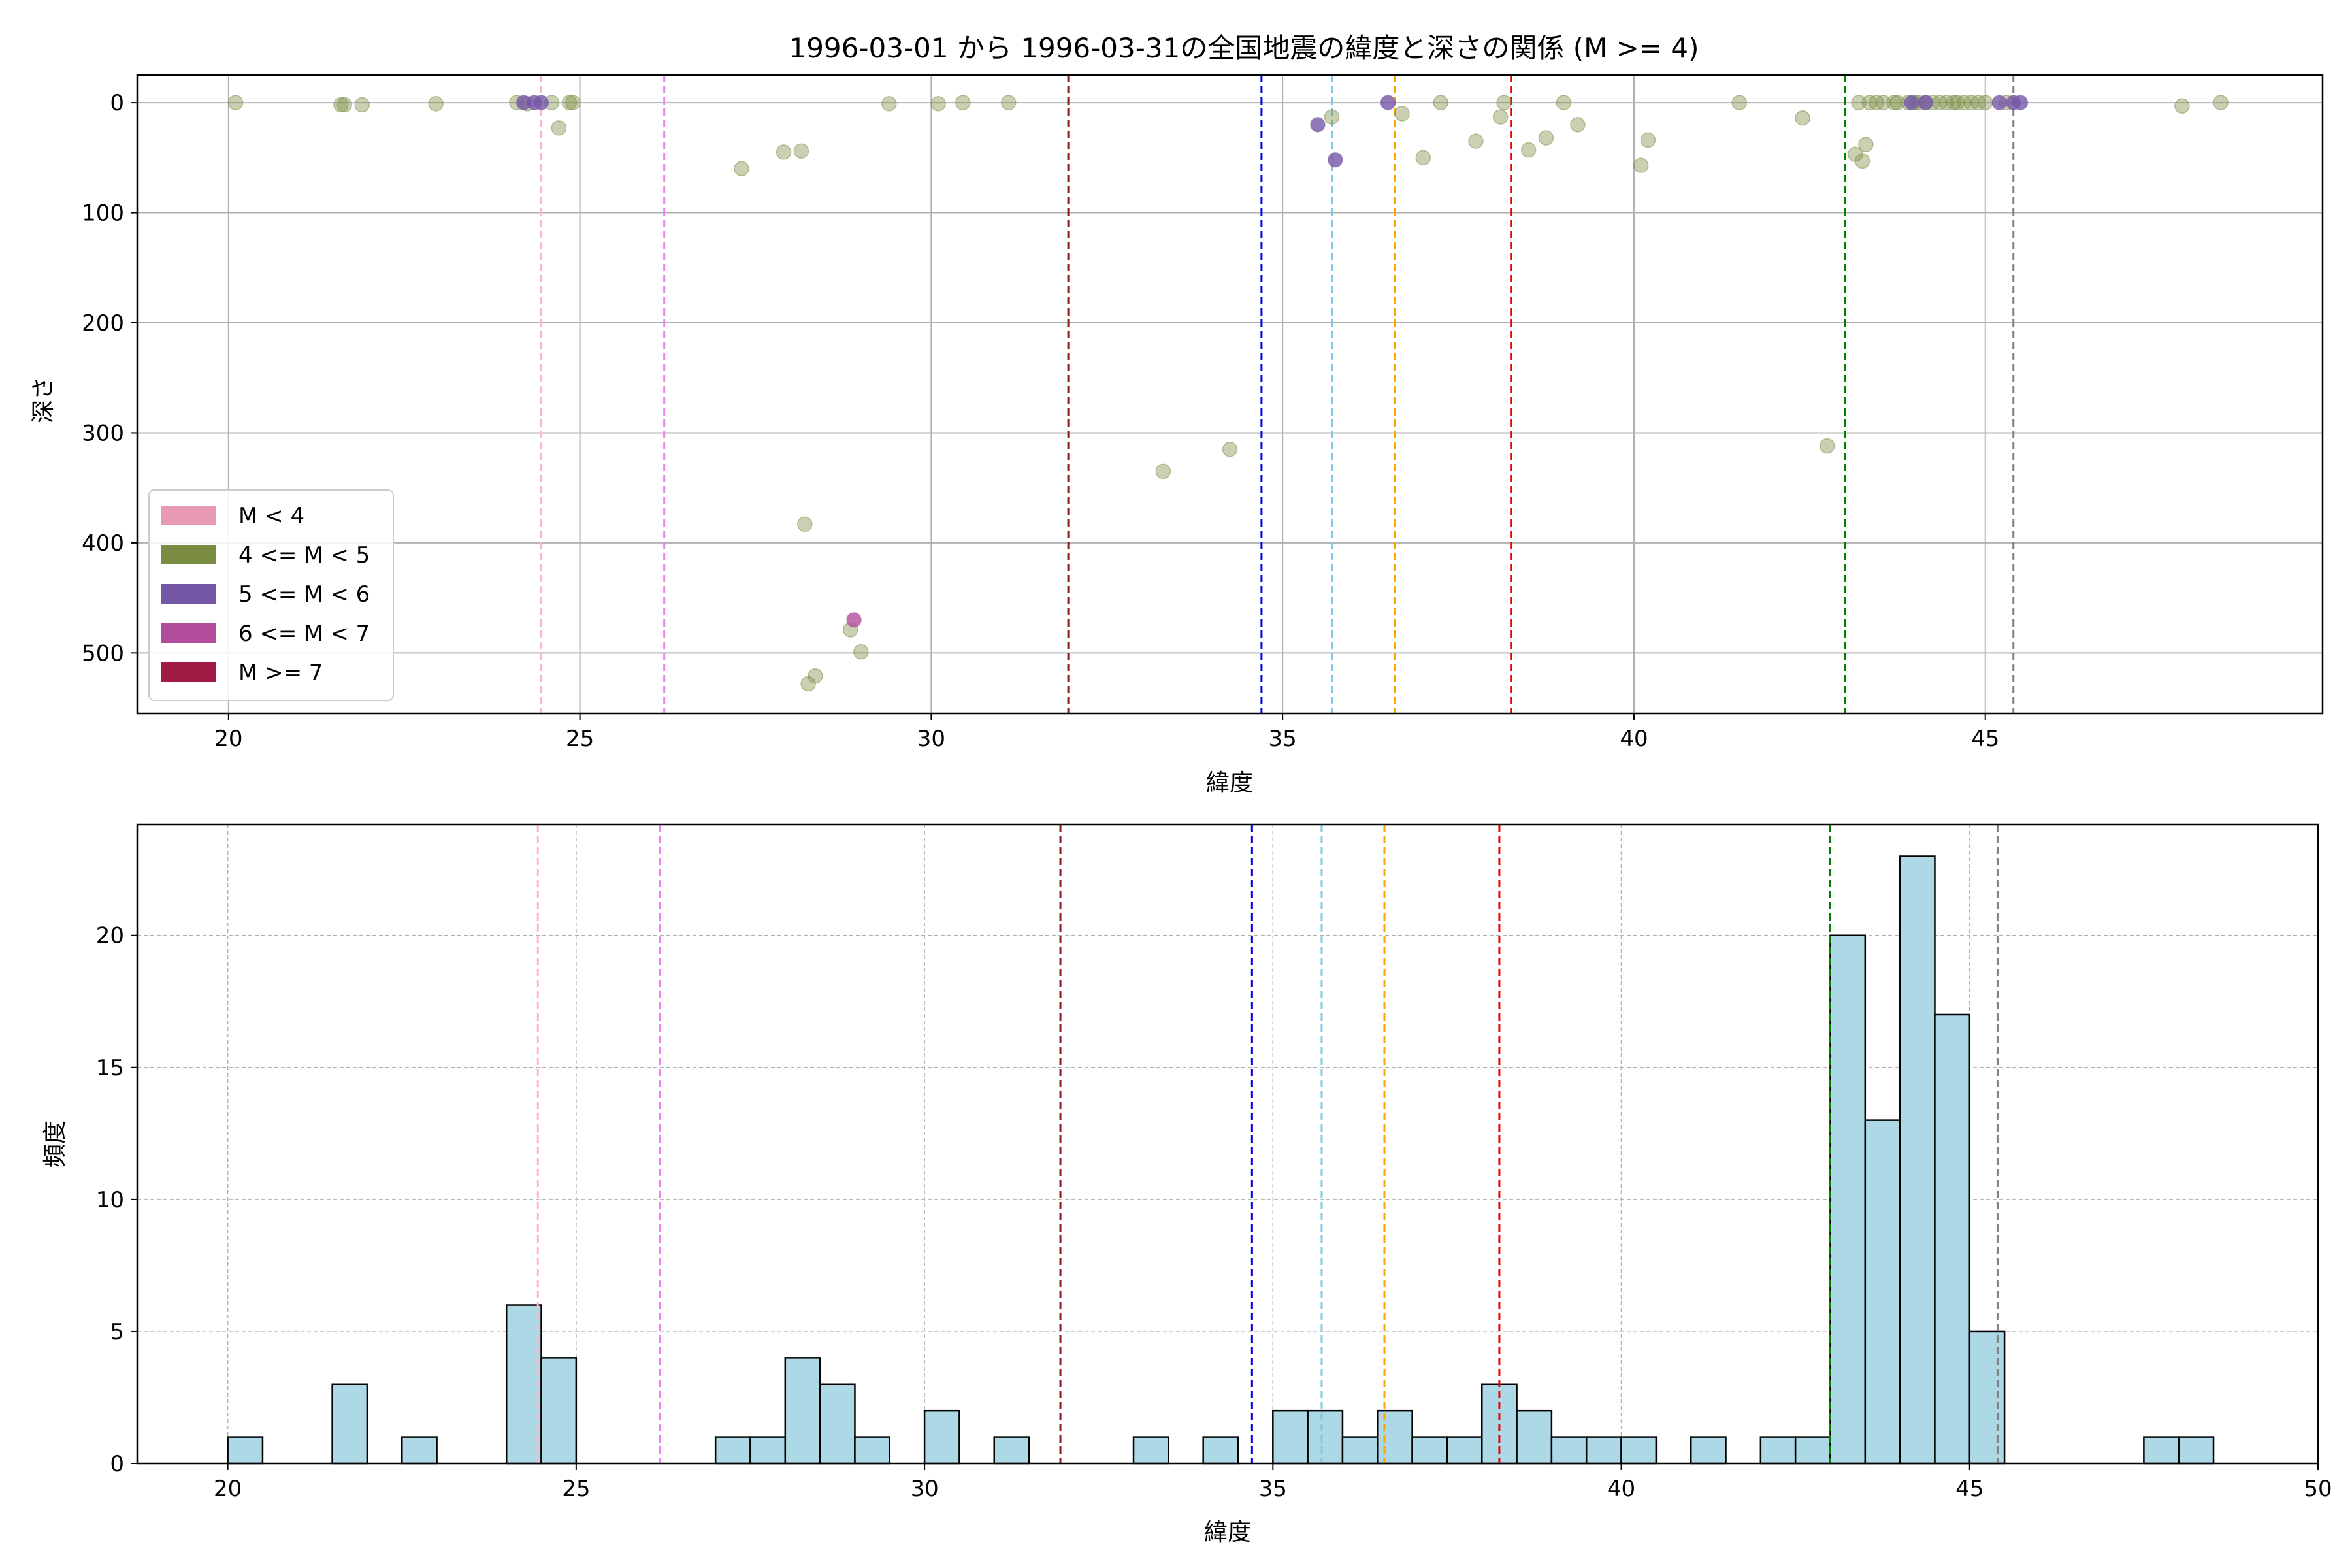  Describe the element at coordinates (116, 1200) in the screenshot. I see `histogram-y-ticks: 0 5 10 15 20` at that location.